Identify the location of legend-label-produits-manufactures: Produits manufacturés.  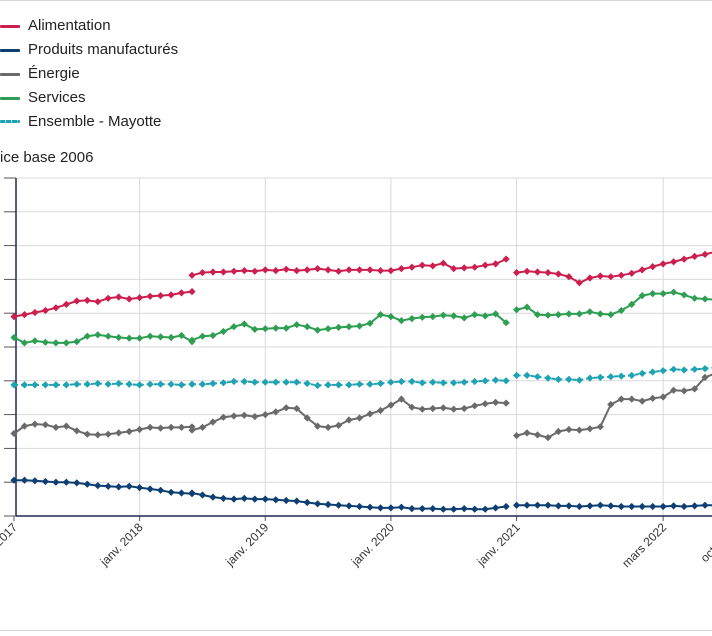
(103, 49).